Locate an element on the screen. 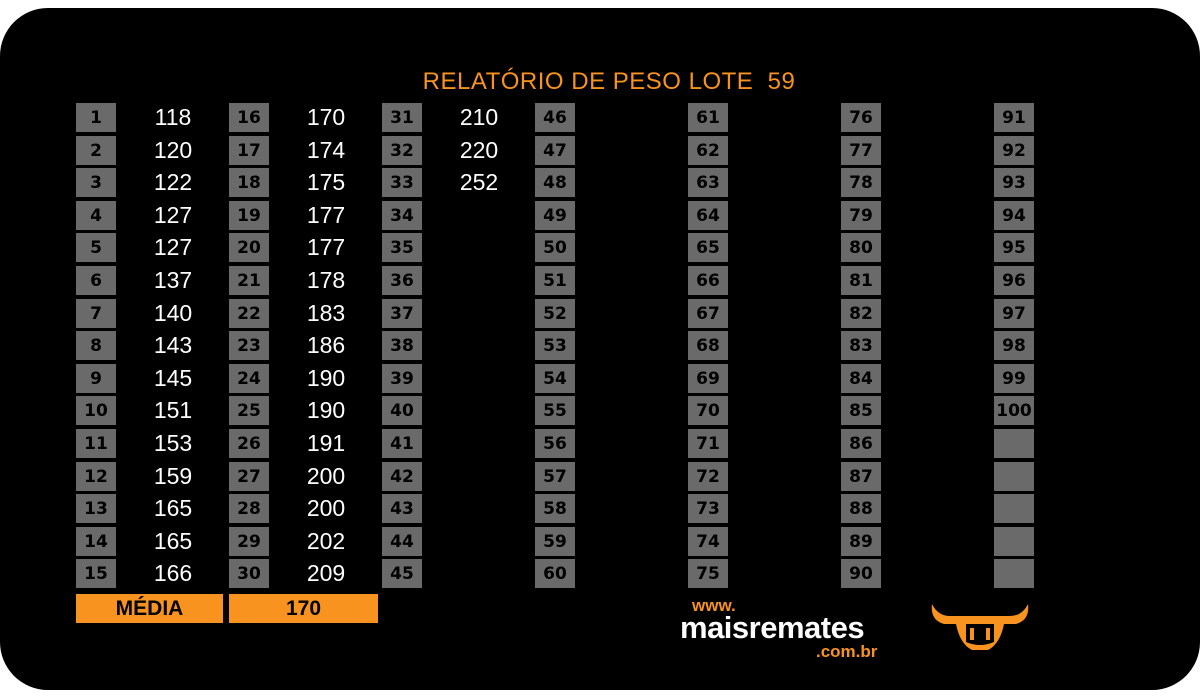  animal-number: 87 is located at coordinates (861, 476).